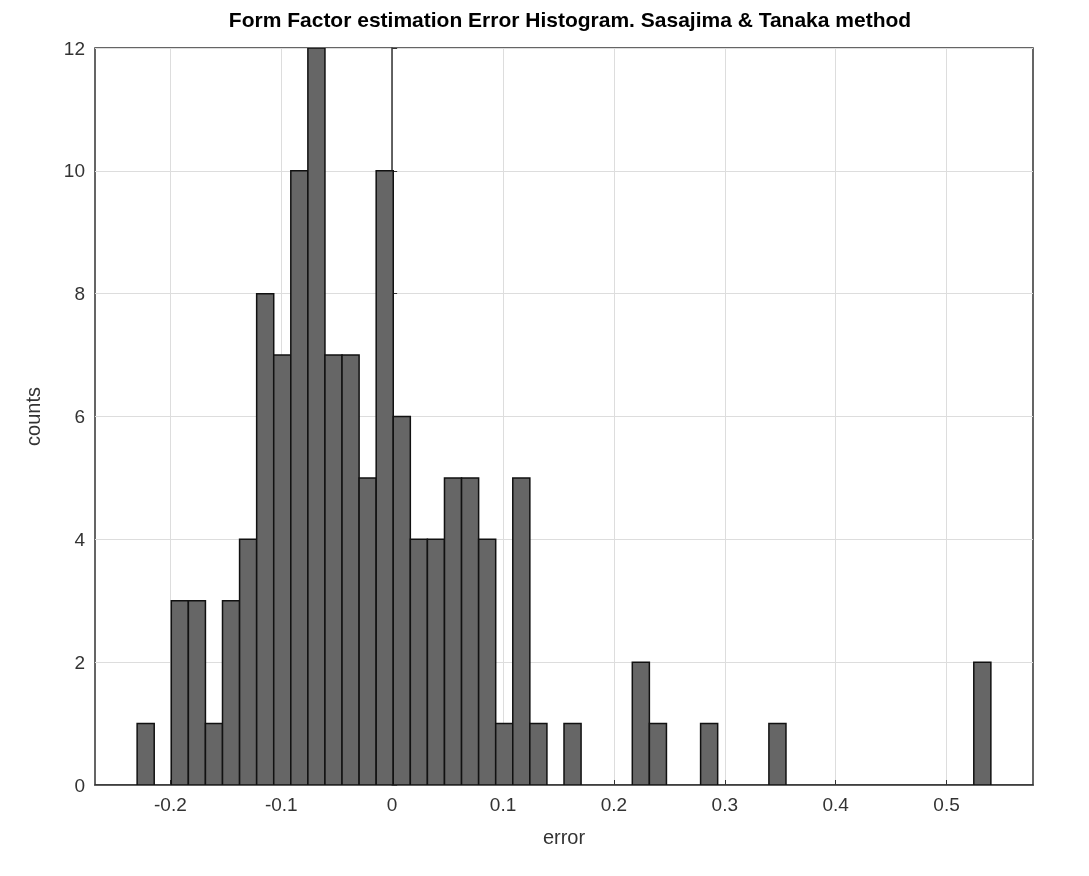 Image resolution: width=1089 pixels, height=876 pixels. I want to click on x-axis-title: error, so click(564, 837).